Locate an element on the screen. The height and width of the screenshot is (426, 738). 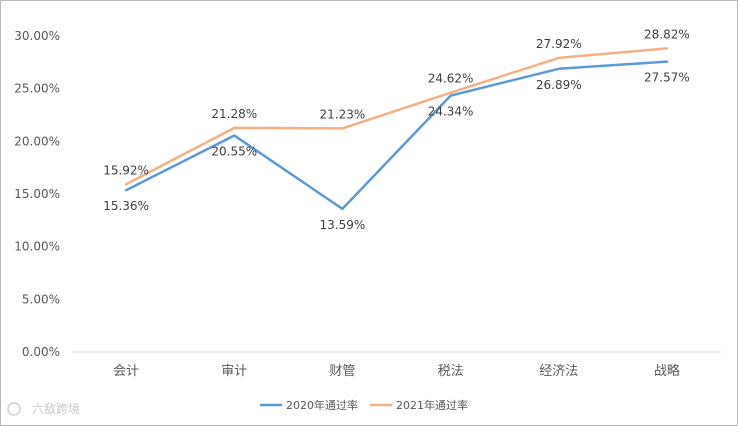
y-tick-label: 0.00% is located at coordinates (41, 352).